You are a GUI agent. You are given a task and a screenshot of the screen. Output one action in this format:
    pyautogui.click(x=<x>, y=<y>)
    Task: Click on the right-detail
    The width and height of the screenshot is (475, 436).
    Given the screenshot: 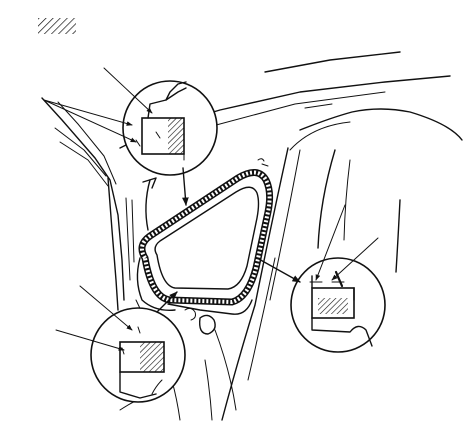 What is the action you would take?
    pyautogui.click(x=338, y=305)
    